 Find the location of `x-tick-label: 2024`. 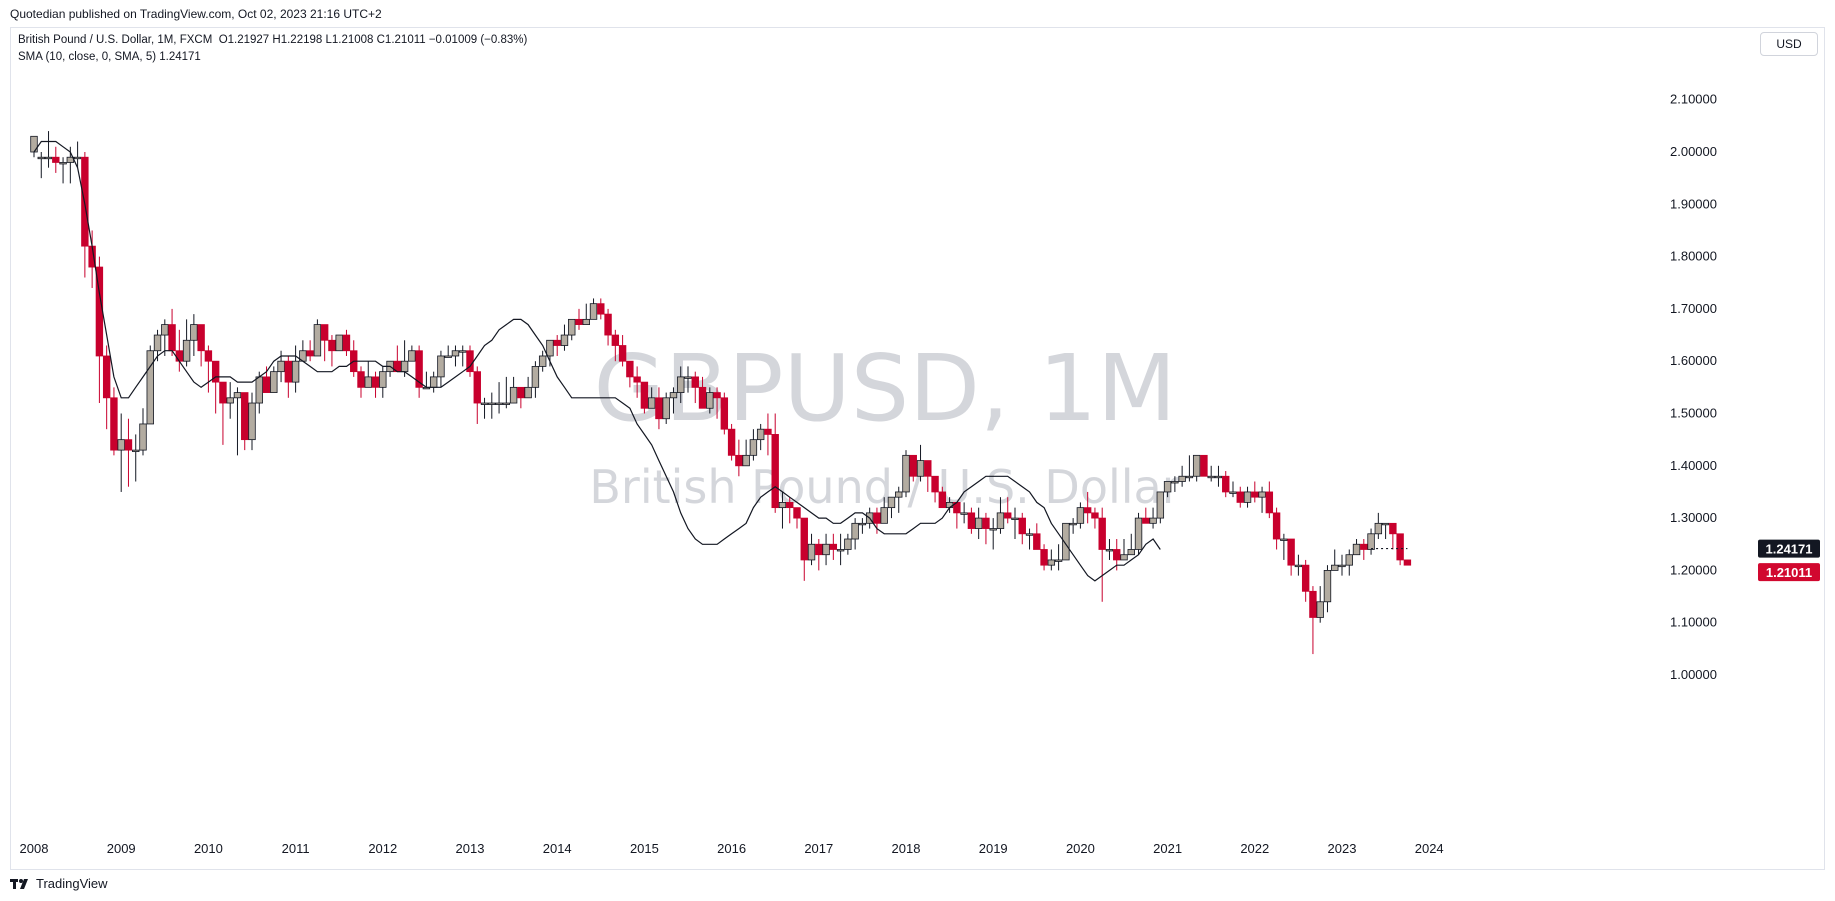

x-tick-label: 2024 is located at coordinates (1429, 848).